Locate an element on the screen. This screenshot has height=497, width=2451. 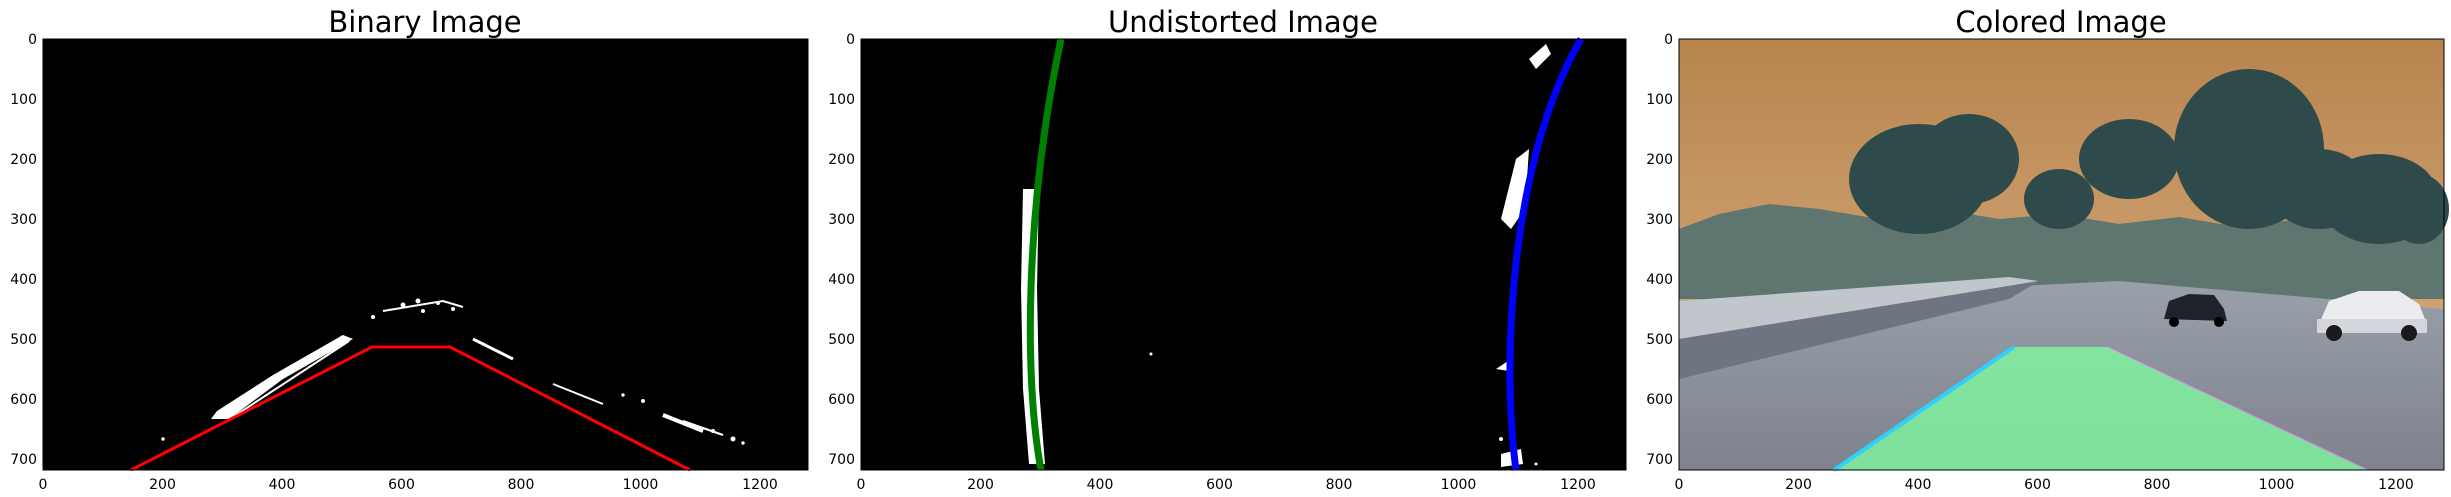
median-barrier is located at coordinates (1859, 308).